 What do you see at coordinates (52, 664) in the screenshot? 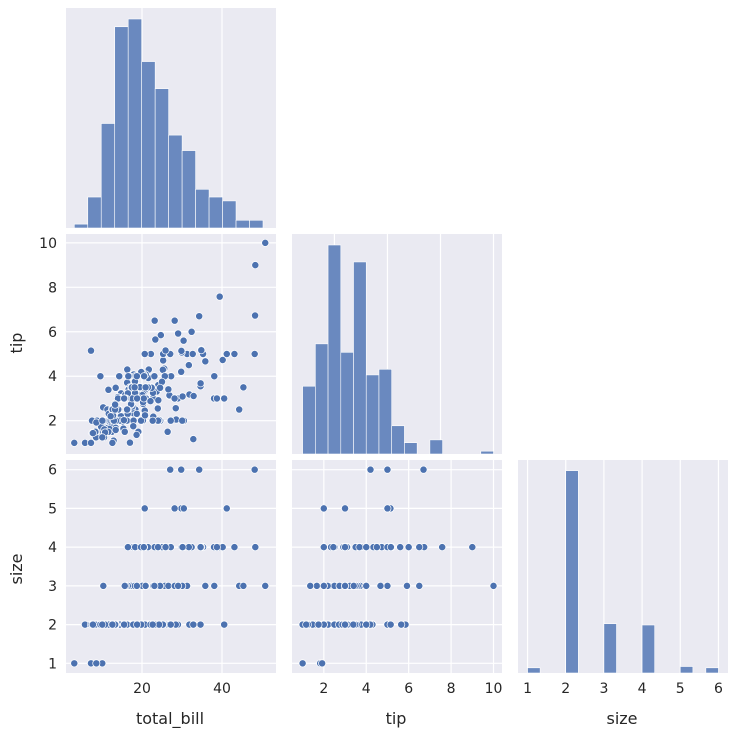
I see `y-tick-label: 1` at bounding box center [52, 664].